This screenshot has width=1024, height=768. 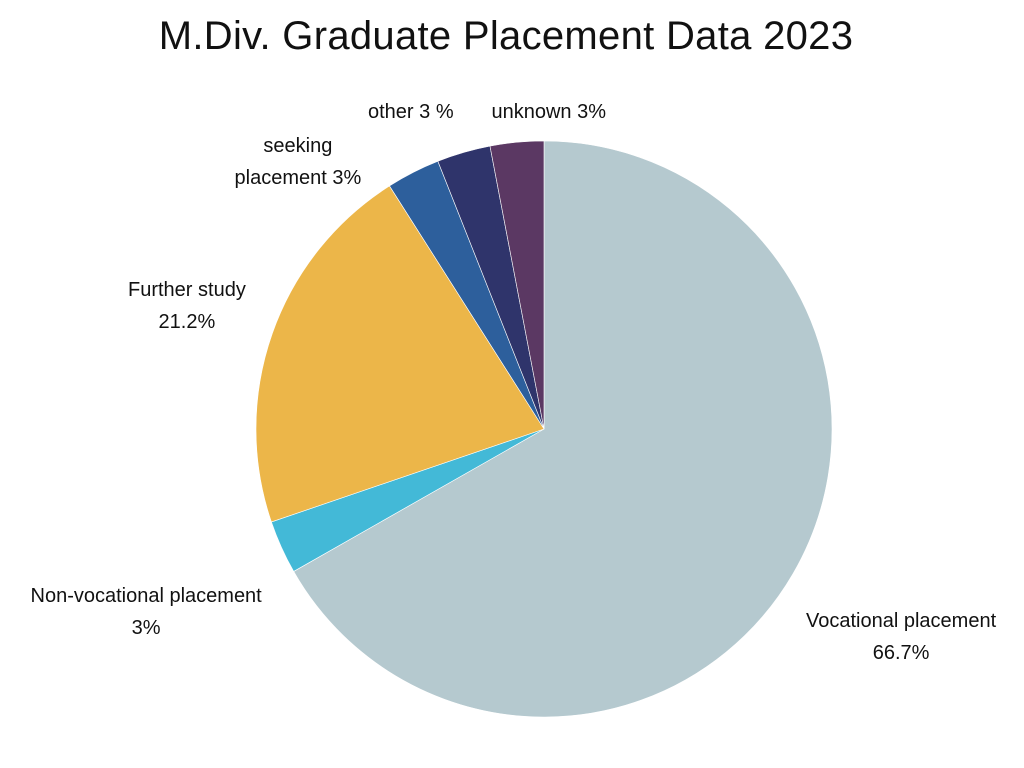 What do you see at coordinates (901, 637) in the screenshot?
I see `slice-label-vocational-placement: Vocational placement 66.7%` at bounding box center [901, 637].